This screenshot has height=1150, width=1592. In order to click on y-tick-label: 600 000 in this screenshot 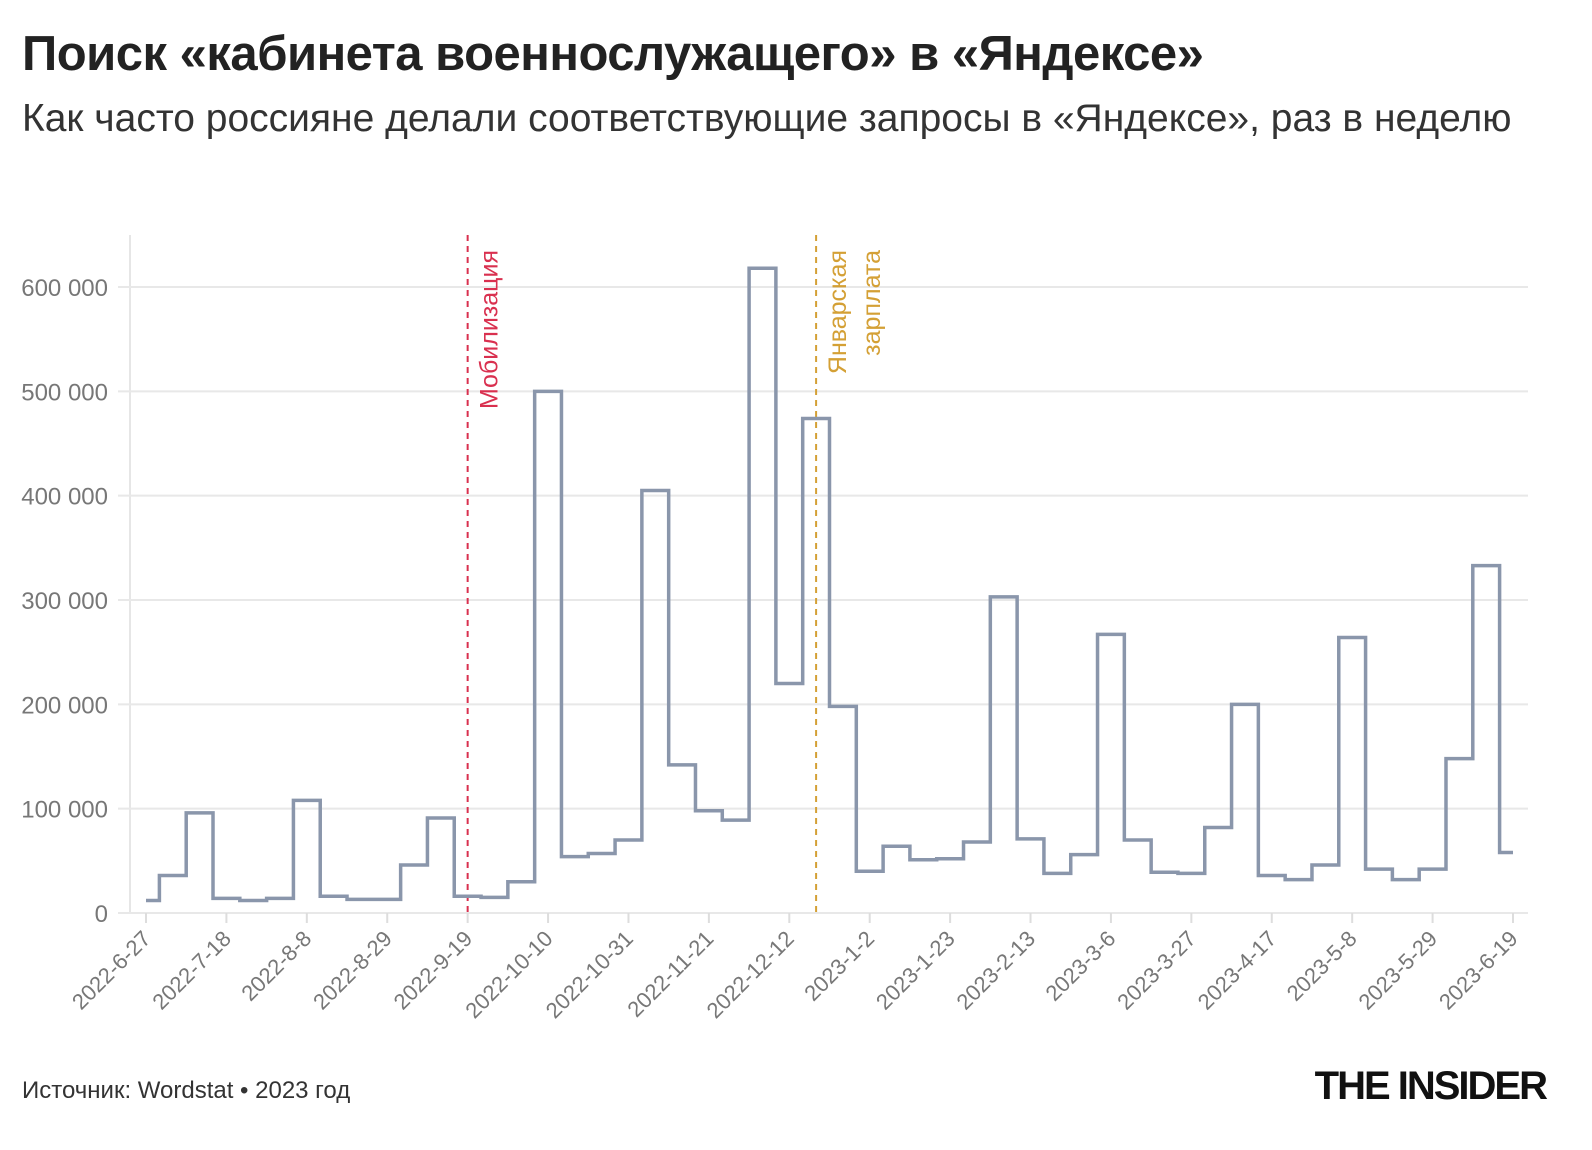, I will do `click(64, 288)`.